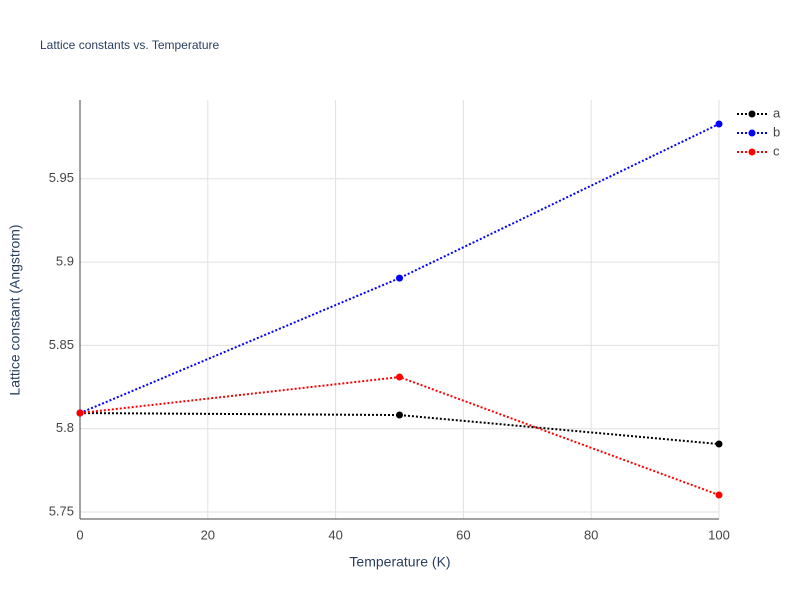 Image resolution: width=800 pixels, height=605 pixels. I want to click on y-axis-title: Lattice constant (Angstrom), so click(15, 309).